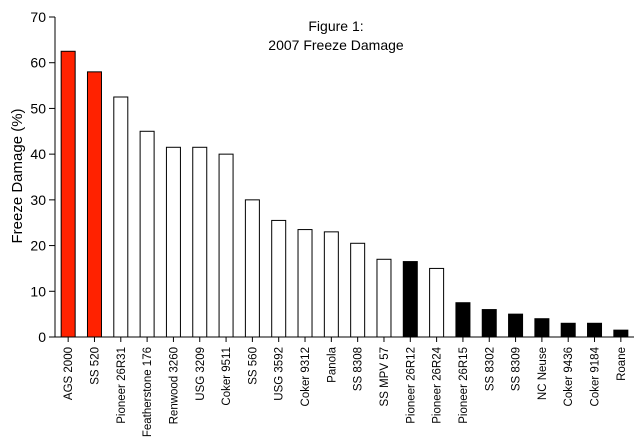 This screenshot has height=439, width=634. What do you see at coordinates (201, 374) in the screenshot?
I see `x-tick-label: USG 3209` at bounding box center [201, 374].